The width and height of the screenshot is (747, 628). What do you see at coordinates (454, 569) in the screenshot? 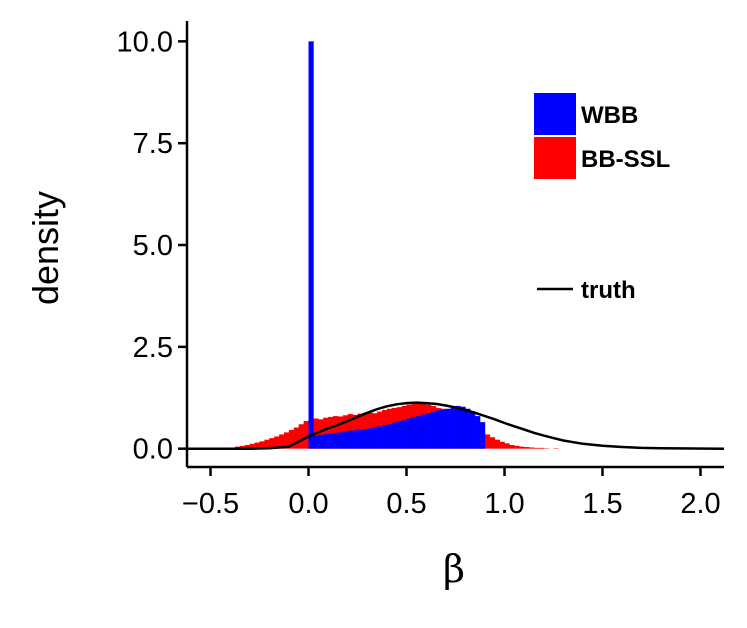
I see `x-axis-title: β` at bounding box center [454, 569].